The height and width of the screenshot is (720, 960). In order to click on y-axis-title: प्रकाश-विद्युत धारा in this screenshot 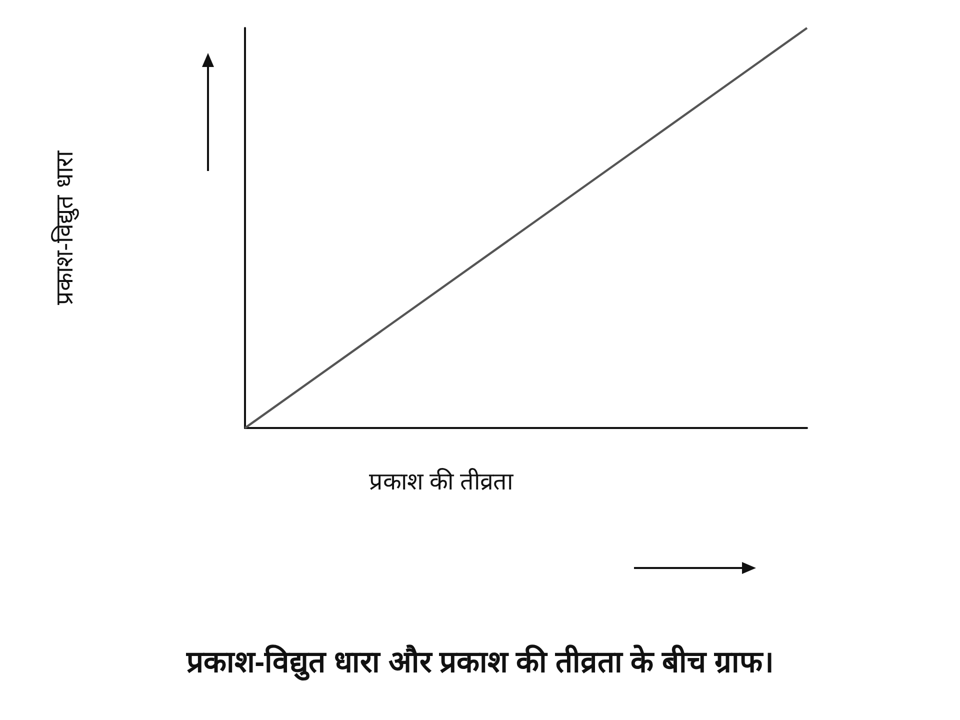, I will do `click(65, 227)`.